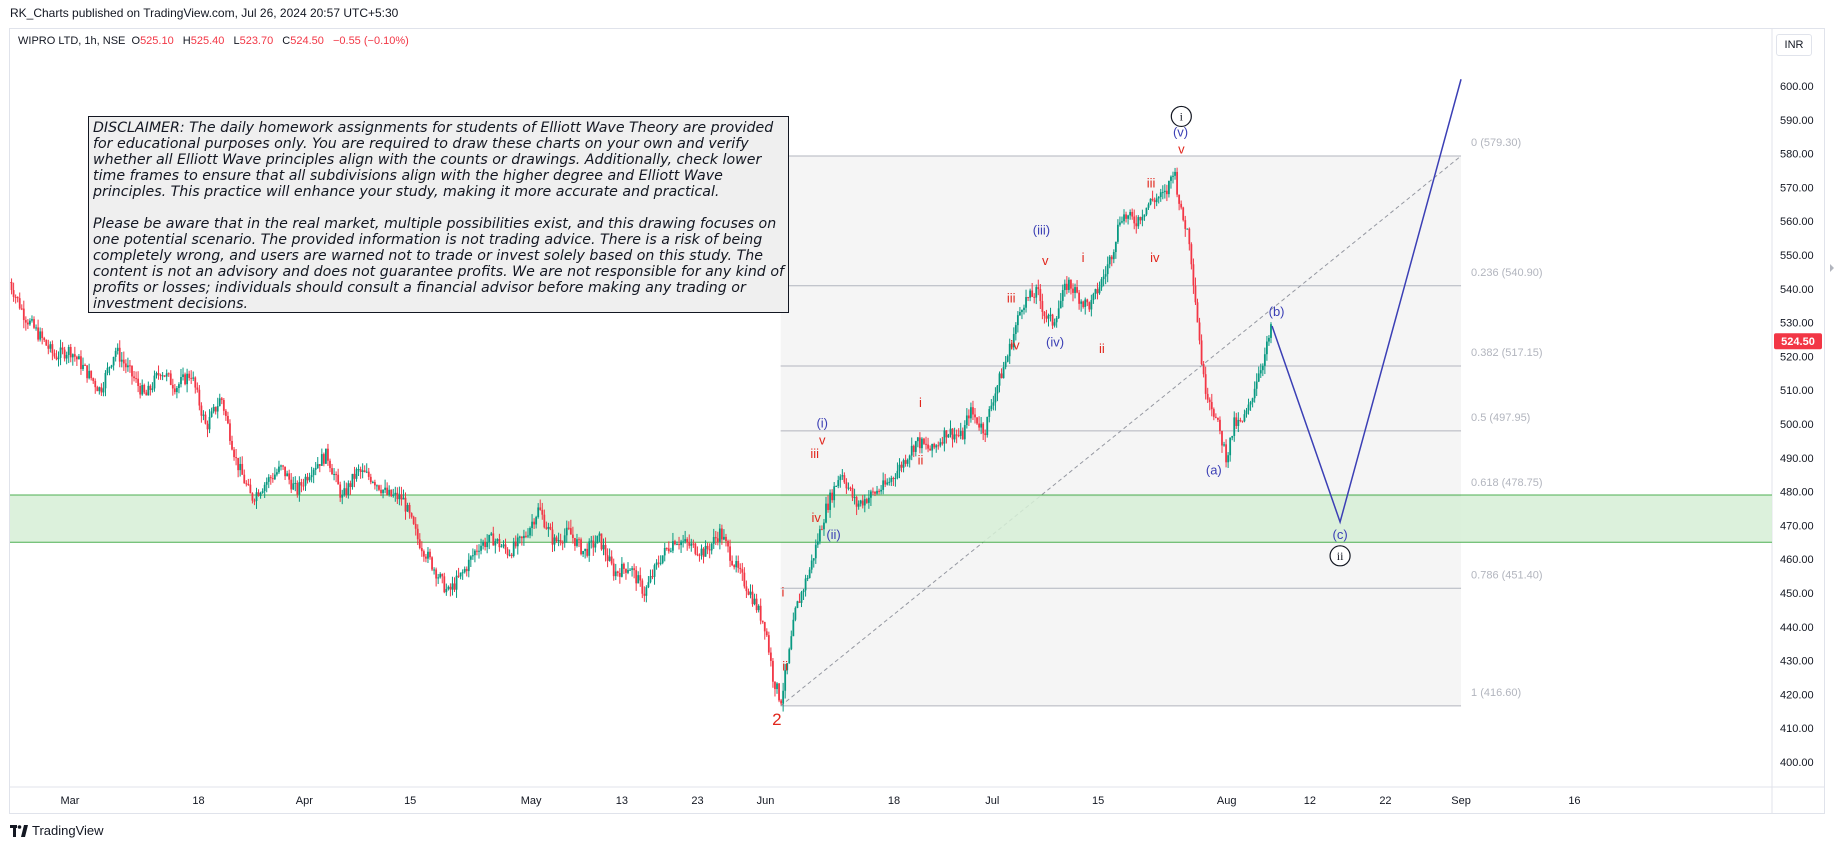 The height and width of the screenshot is (849, 1835). What do you see at coordinates (57, 830) in the screenshot?
I see `tradingview-logo: TradingView` at bounding box center [57, 830].